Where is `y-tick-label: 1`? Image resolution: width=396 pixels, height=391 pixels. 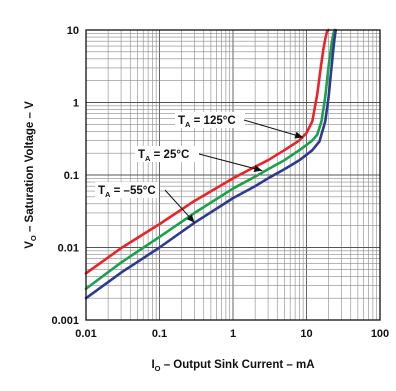
y-tick-label: 1 is located at coordinates (76, 104).